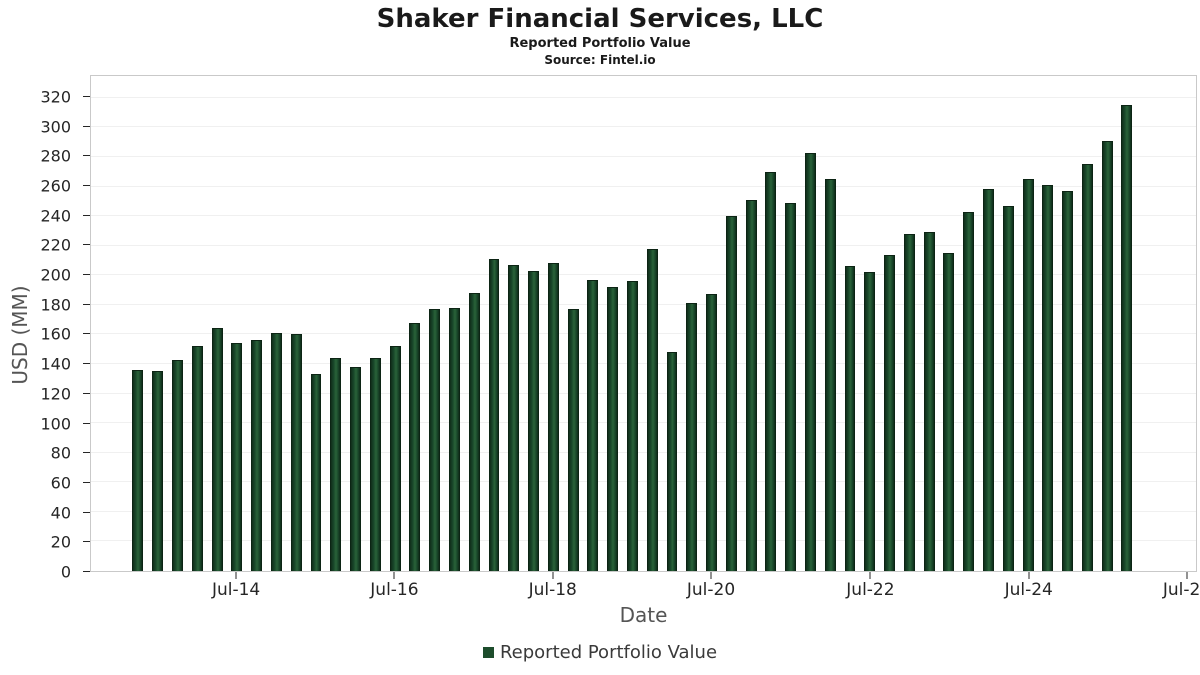 The image size is (1200, 675). What do you see at coordinates (55, 364) in the screenshot?
I see `y-tick-label: 140` at bounding box center [55, 364].